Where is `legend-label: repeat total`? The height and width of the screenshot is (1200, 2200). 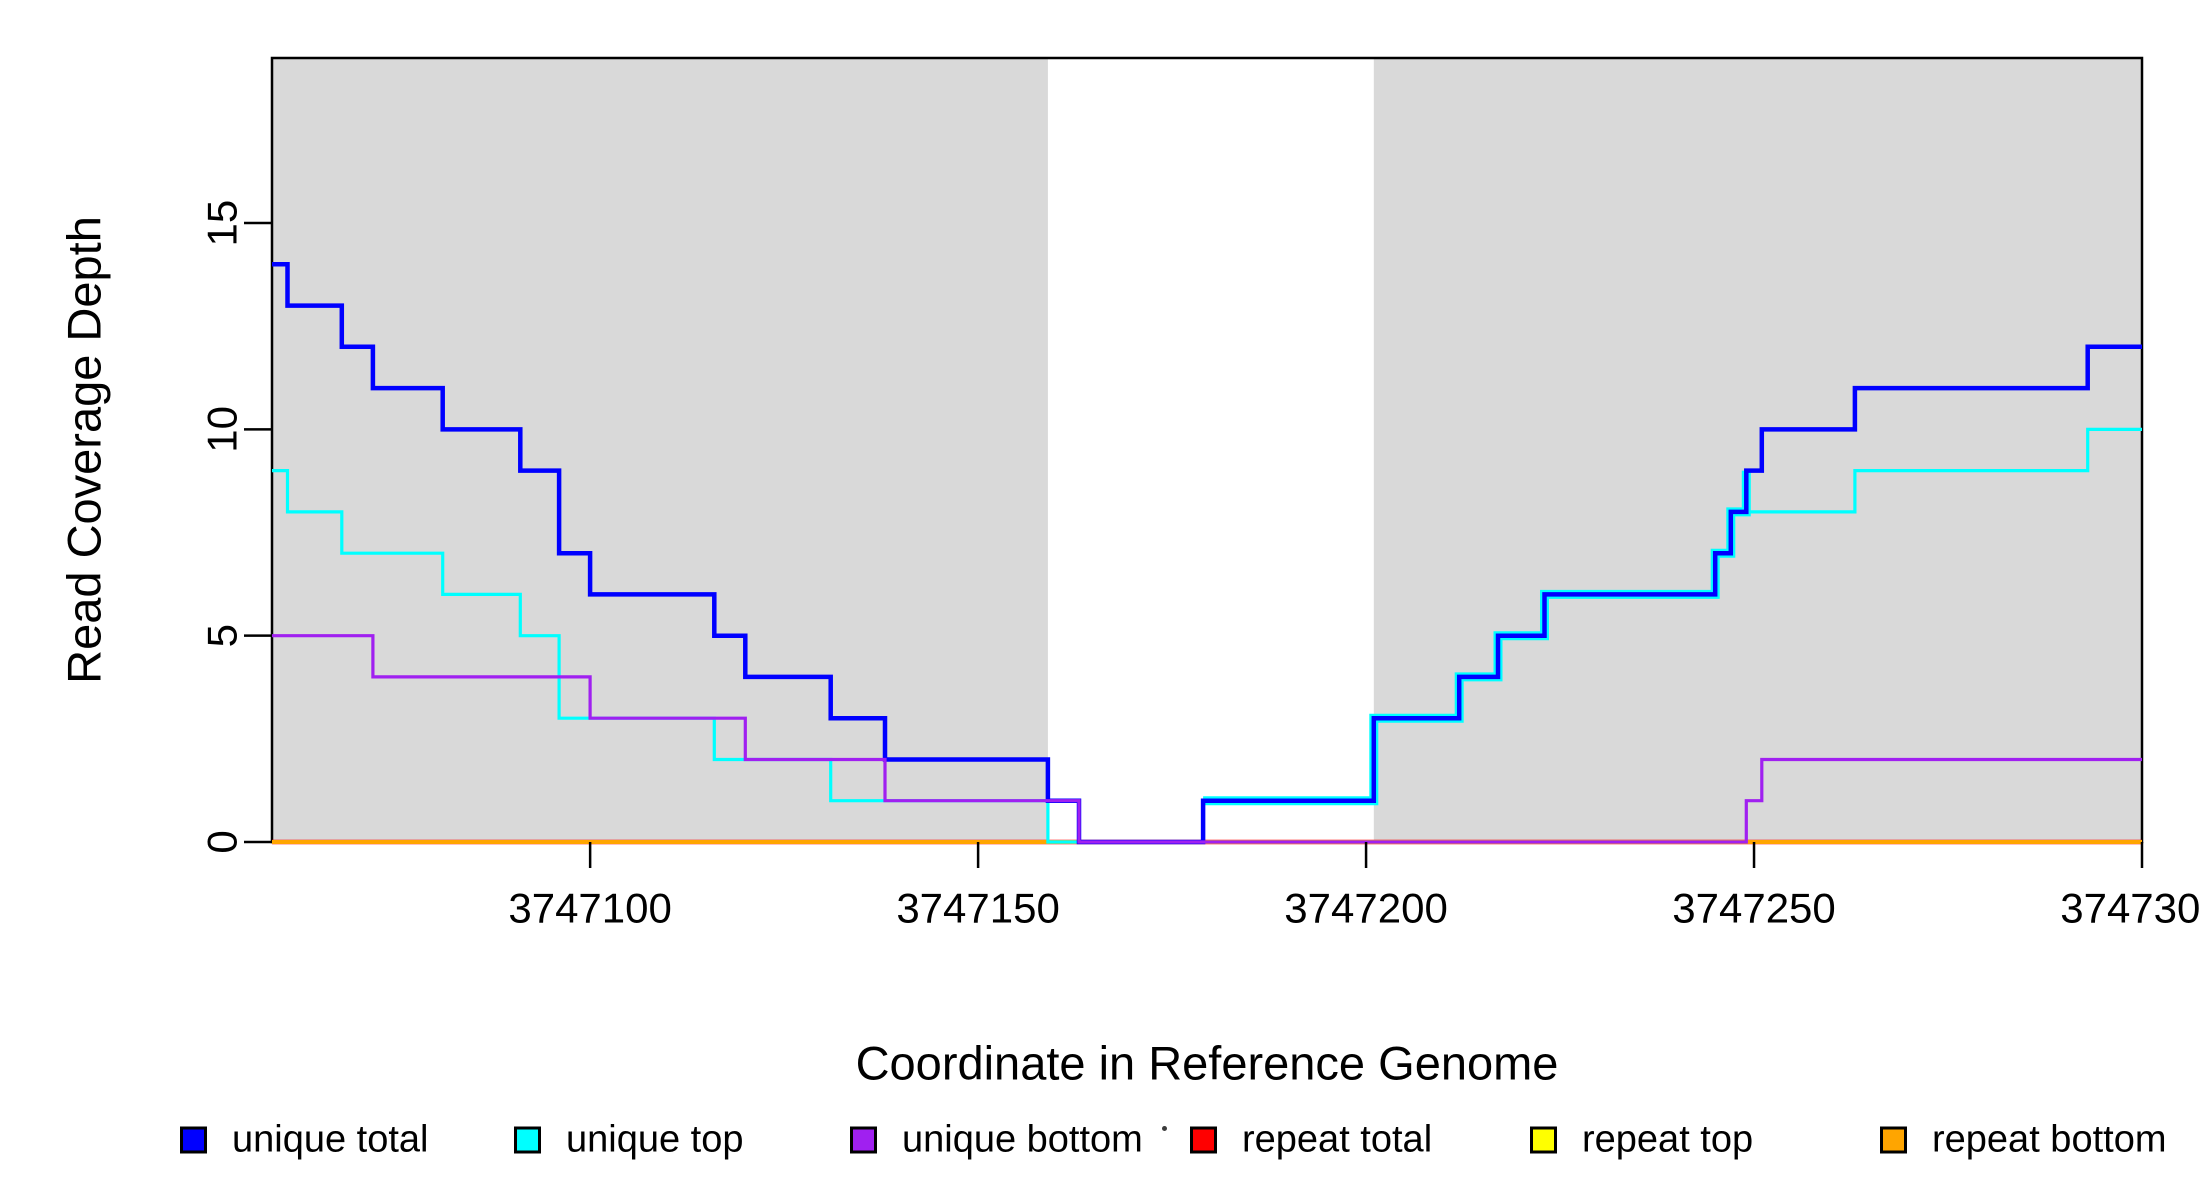
legend-label: repeat total is located at coordinates (1337, 1139).